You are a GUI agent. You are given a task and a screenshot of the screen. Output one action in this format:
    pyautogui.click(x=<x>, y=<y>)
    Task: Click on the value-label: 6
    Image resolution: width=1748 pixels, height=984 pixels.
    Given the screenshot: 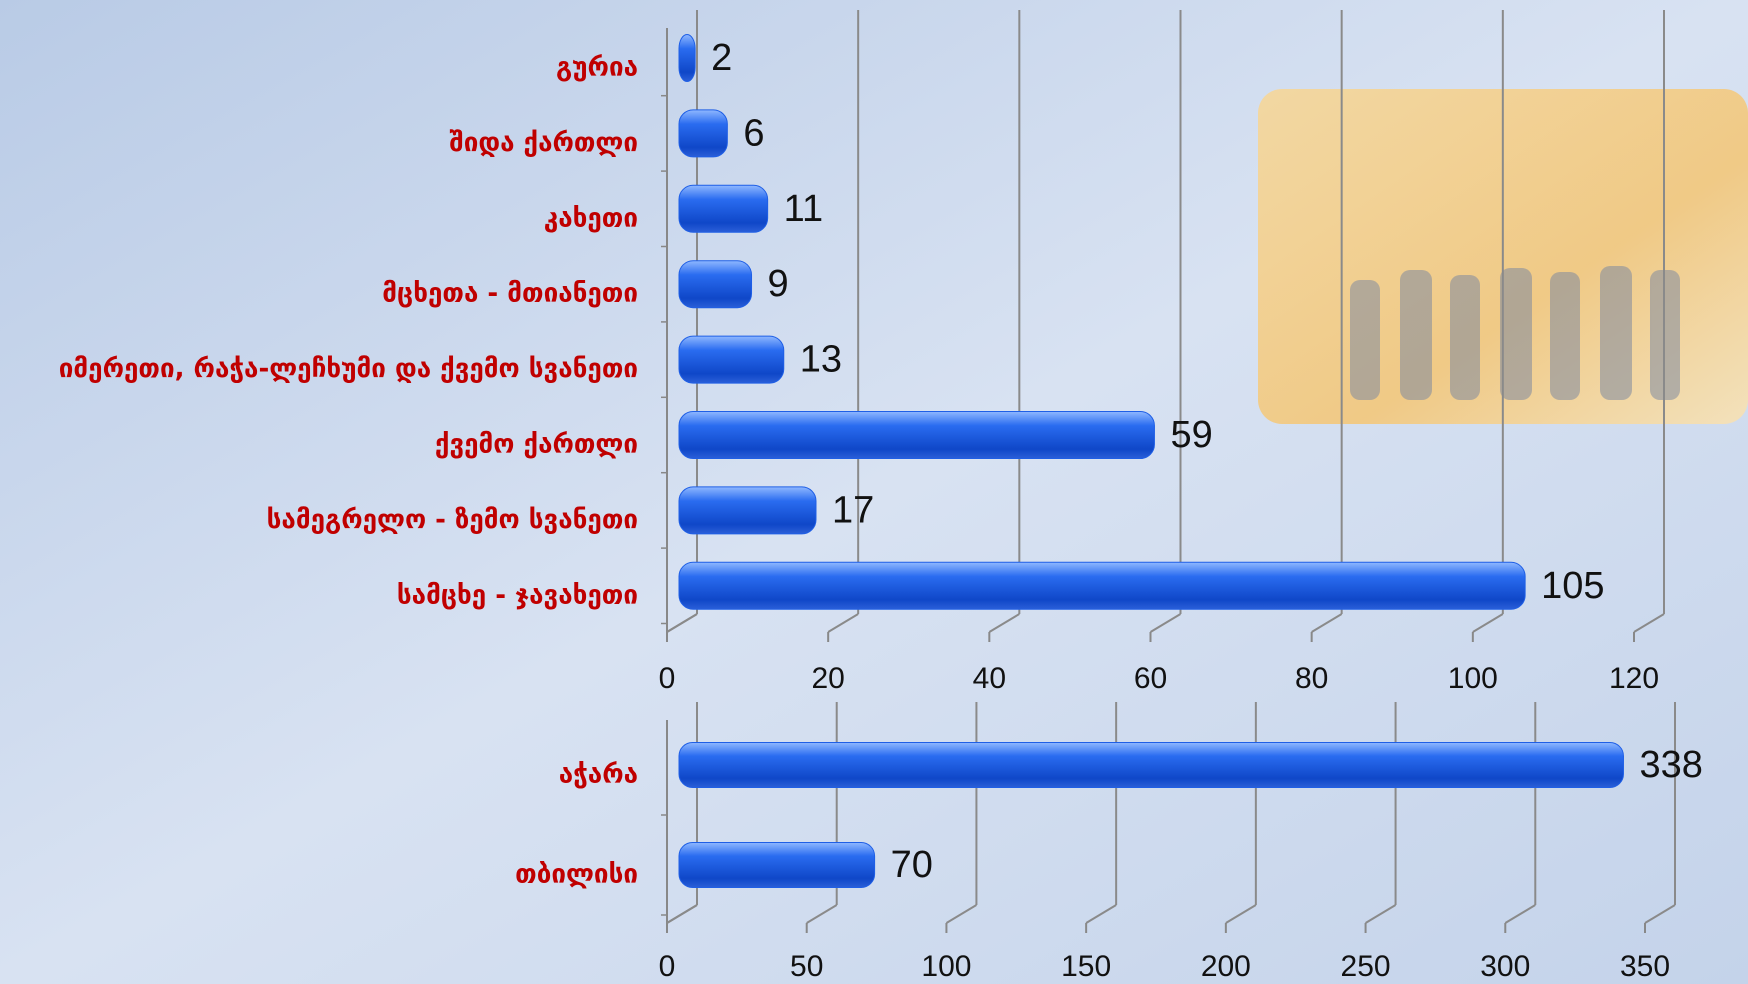 What is the action you would take?
    pyautogui.click(x=753, y=133)
    